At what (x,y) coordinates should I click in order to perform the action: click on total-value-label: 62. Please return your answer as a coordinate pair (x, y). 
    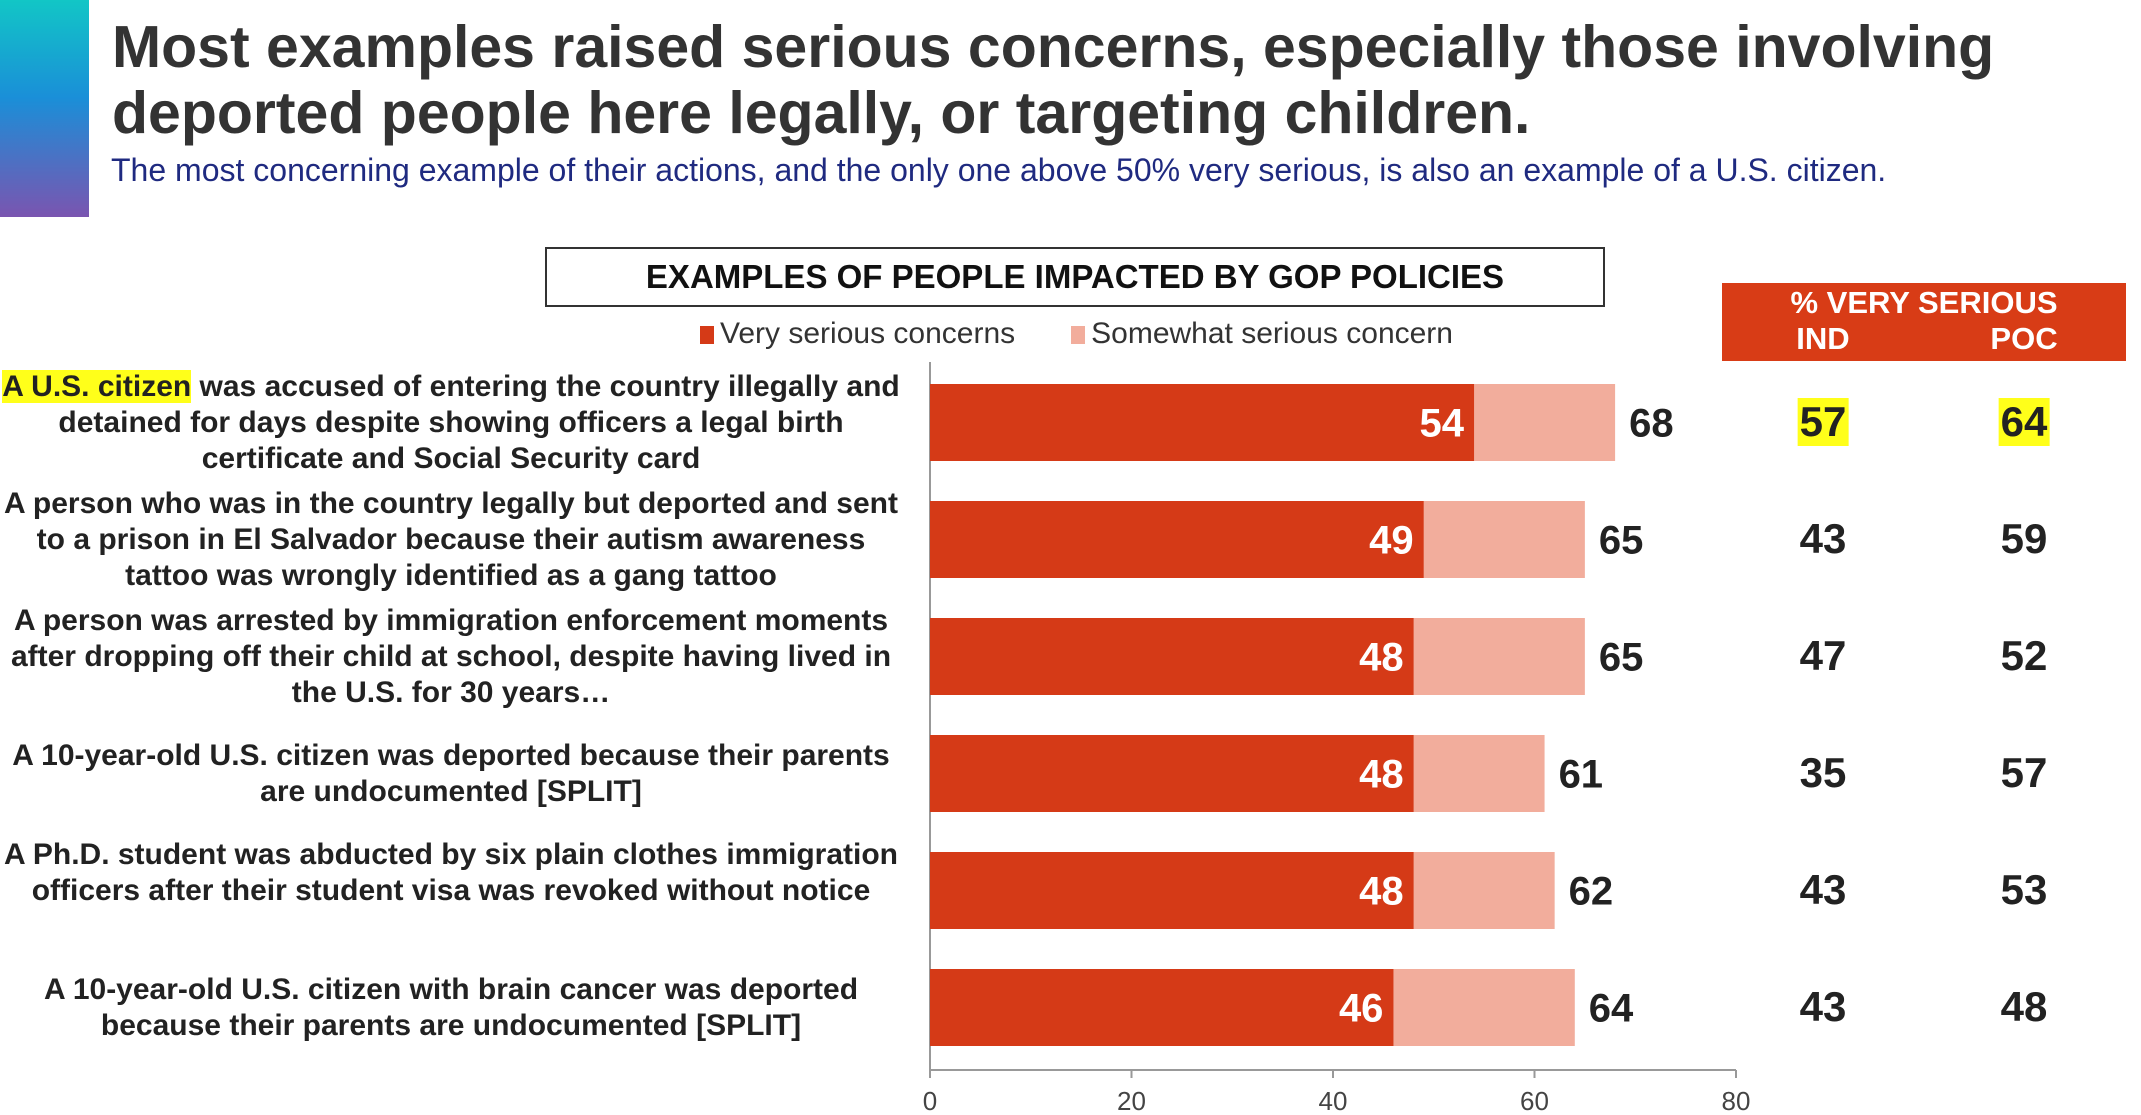
    Looking at the image, I should click on (1591, 892).